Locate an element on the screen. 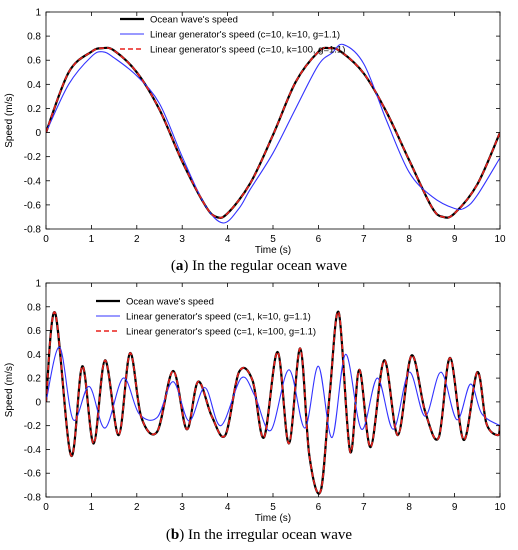  panel-a-x-axis-label: Time (s) is located at coordinates (273, 250).